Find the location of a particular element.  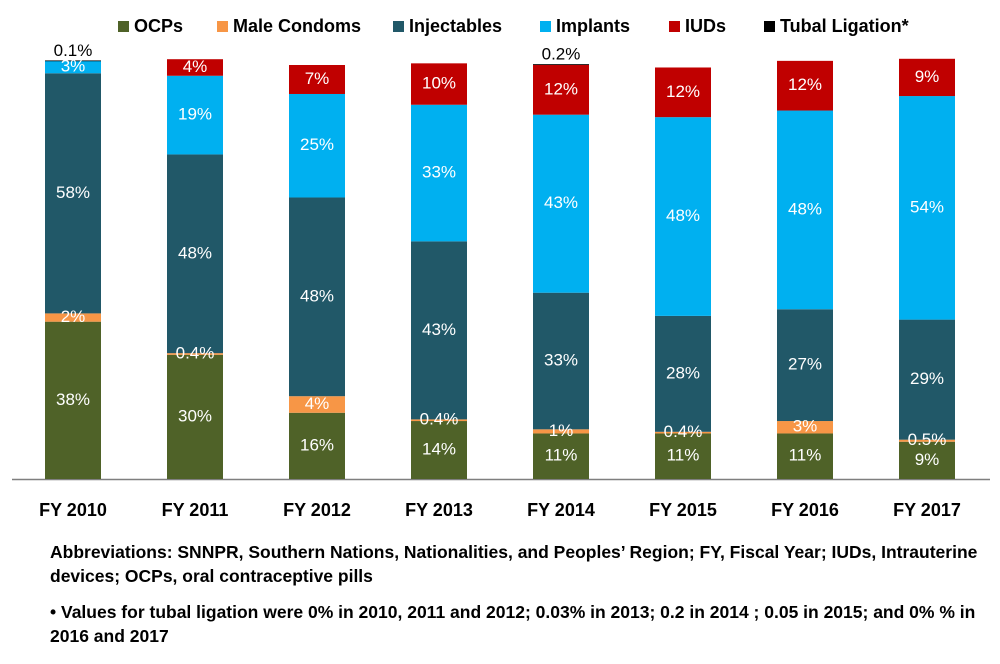

bar-ocps-fy-2010 is located at coordinates (73, 400).